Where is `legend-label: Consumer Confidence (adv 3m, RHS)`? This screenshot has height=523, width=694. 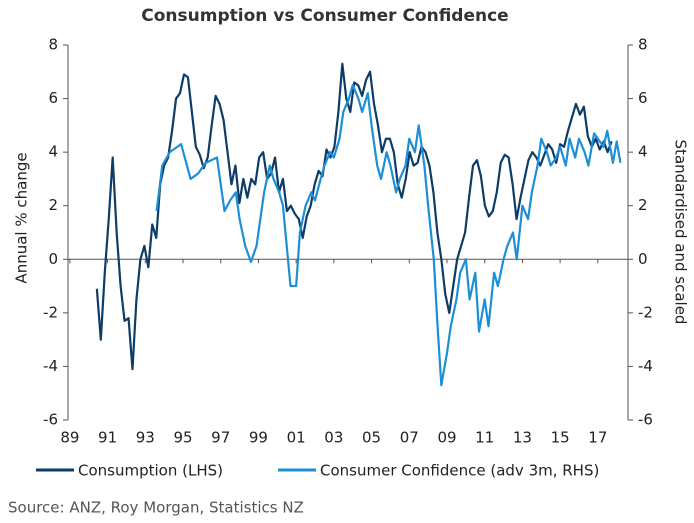 legend-label: Consumer Confidence (adv 3m, RHS) is located at coordinates (459, 471).